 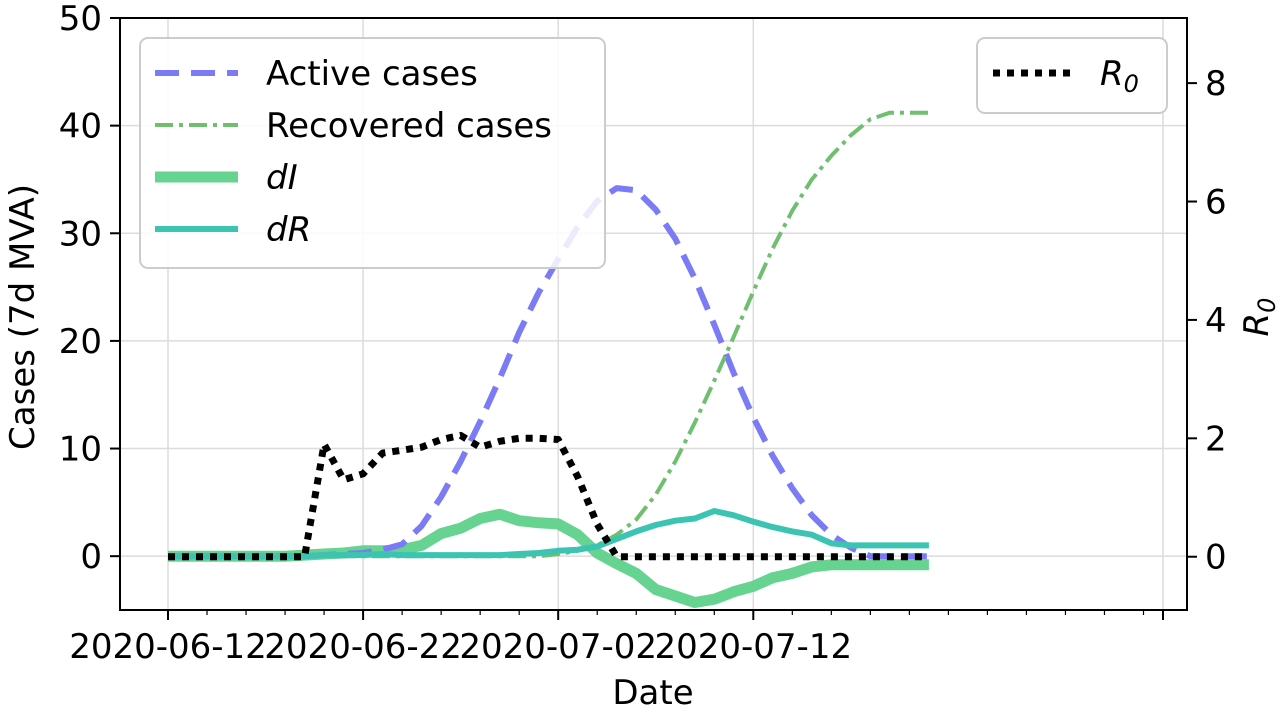 What do you see at coordinates (753, 647) in the screenshot?
I see `x-tick-label: 2020-07-12` at bounding box center [753, 647].